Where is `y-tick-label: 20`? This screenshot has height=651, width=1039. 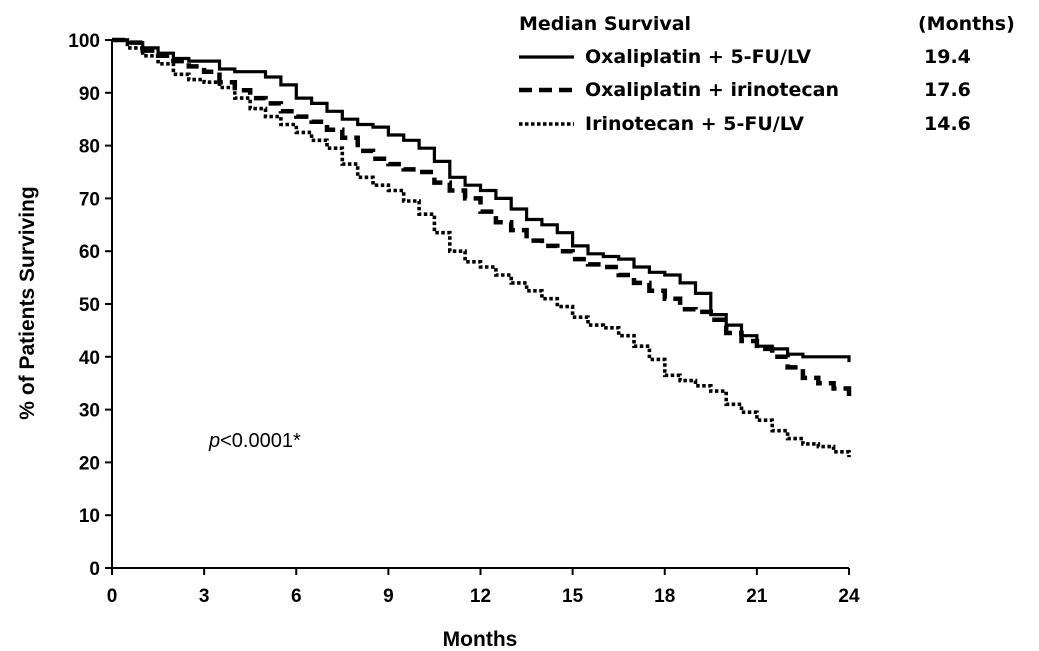
y-tick-label: 20 is located at coordinates (89, 463).